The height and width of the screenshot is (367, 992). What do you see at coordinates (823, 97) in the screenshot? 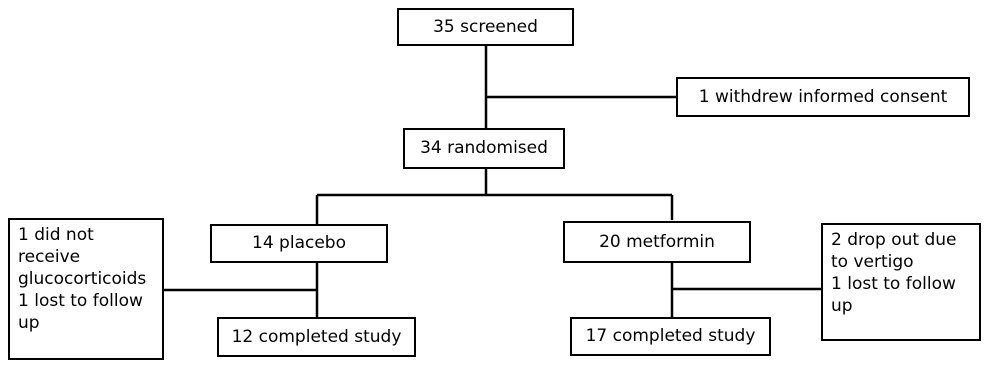
I see `withdrew-box: 1 withdrew informed consent` at bounding box center [823, 97].